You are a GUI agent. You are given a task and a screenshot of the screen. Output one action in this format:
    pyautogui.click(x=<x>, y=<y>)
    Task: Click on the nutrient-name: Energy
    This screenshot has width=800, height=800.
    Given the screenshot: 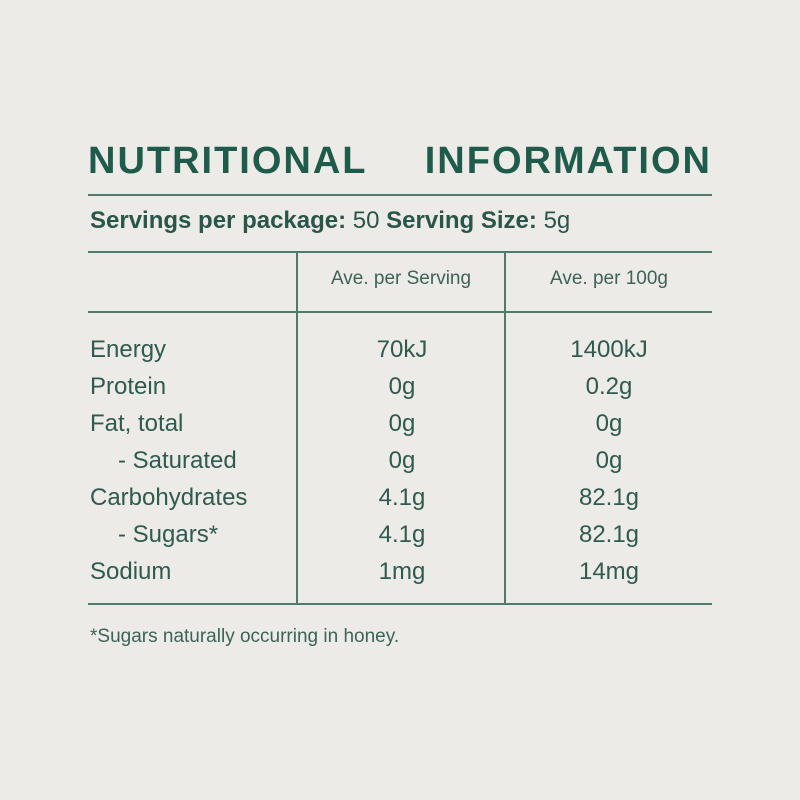 What is the action you would take?
    pyautogui.click(x=128, y=349)
    